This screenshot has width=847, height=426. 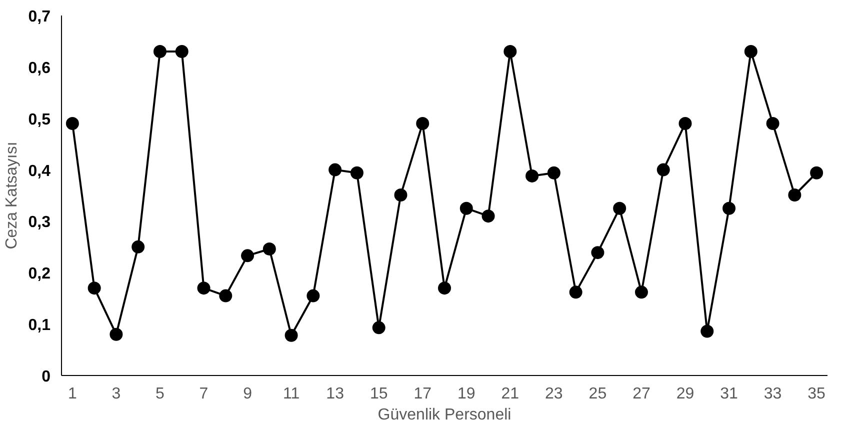 What do you see at coordinates (72, 394) in the screenshot?
I see `x-tick-label: 1` at bounding box center [72, 394].